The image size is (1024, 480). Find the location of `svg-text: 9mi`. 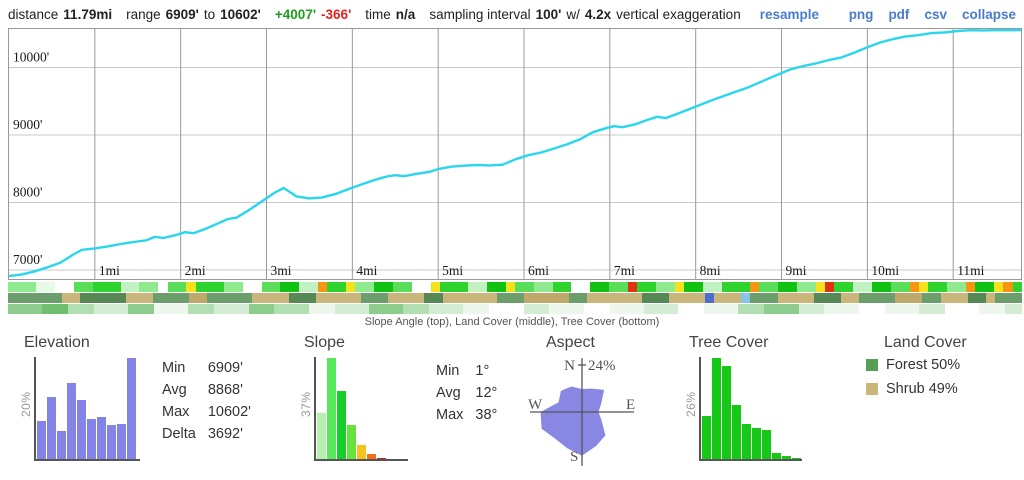

svg-text: 9mi is located at coordinates (796, 270).